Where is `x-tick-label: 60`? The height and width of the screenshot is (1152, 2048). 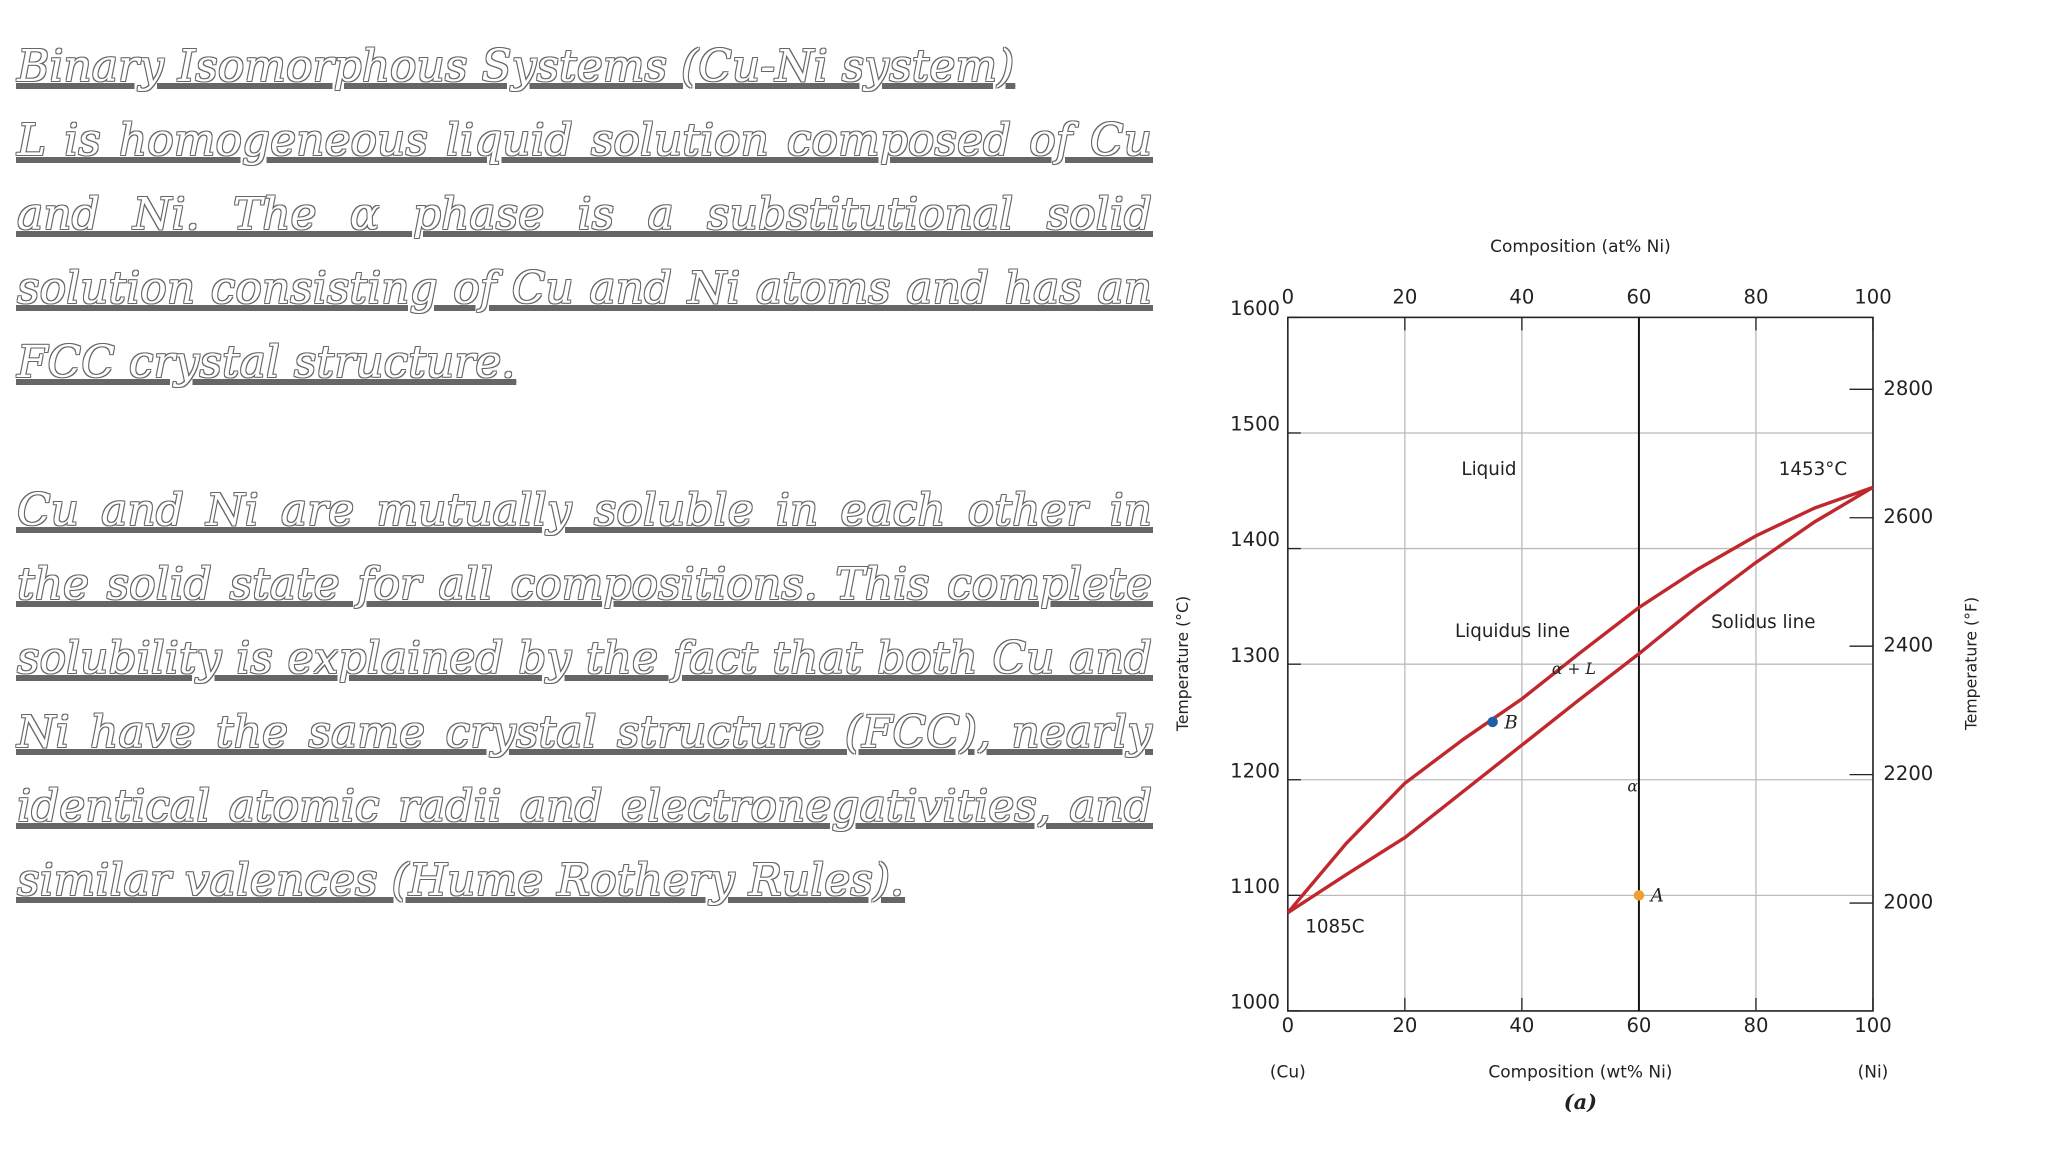 x-tick-label: 60 is located at coordinates (1638, 1025).